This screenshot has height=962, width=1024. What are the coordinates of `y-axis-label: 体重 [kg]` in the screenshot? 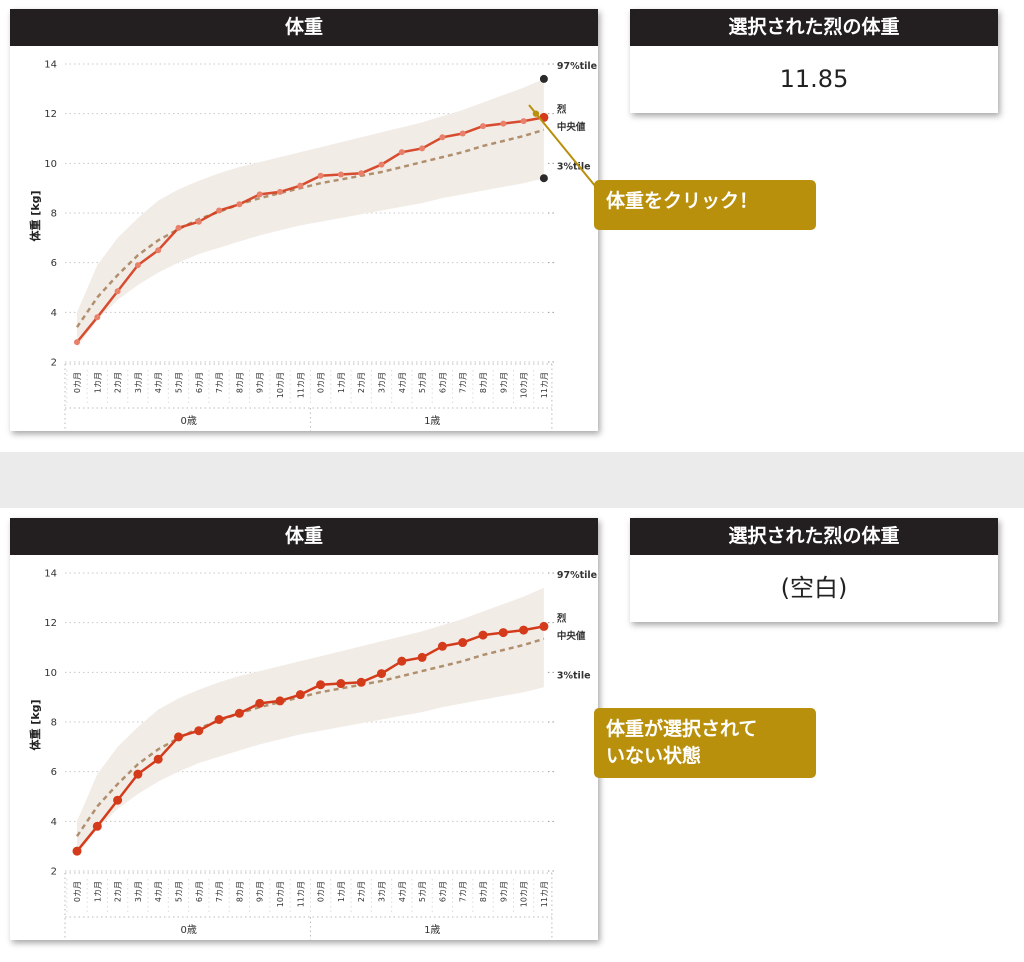 It's located at (35, 215).